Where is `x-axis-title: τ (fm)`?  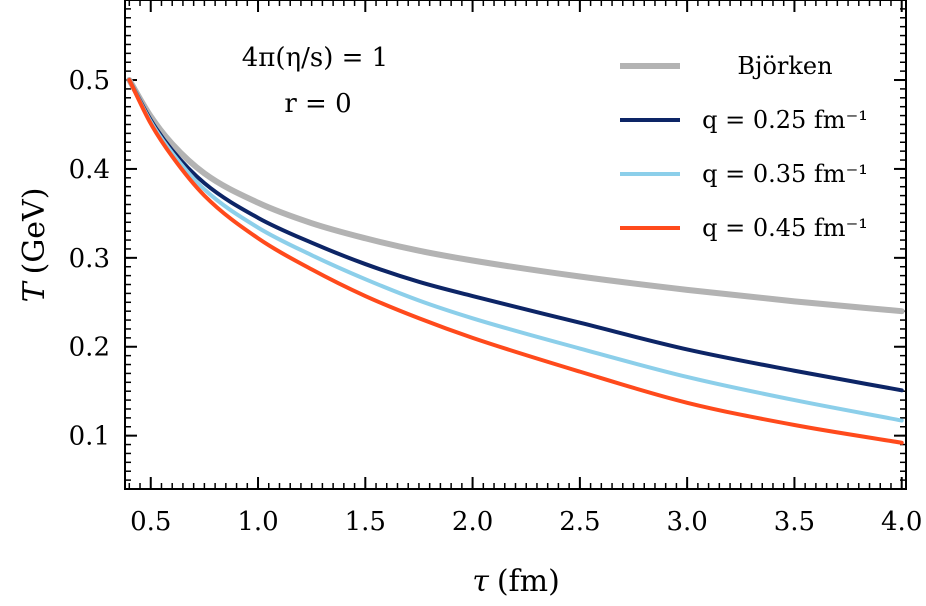 x-axis-title: τ (fm) is located at coordinates (516, 581).